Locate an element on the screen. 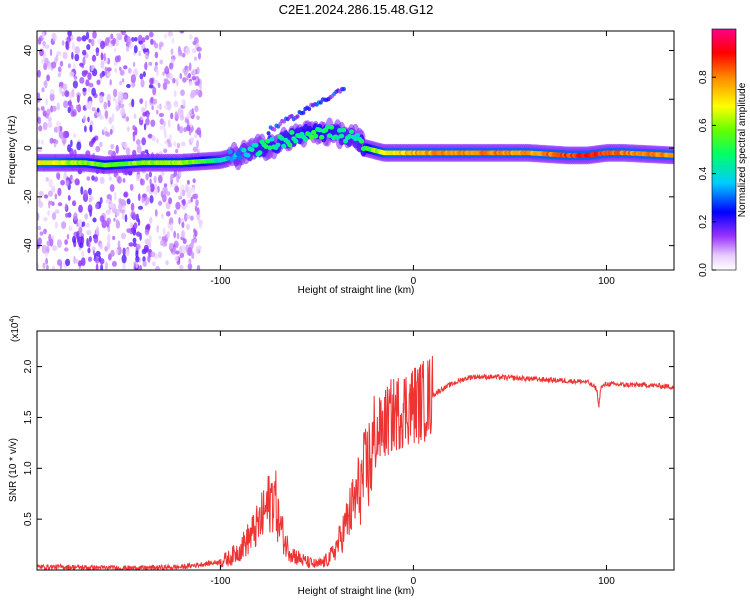 The width and height of the screenshot is (750, 600). x-tick-label: 0 is located at coordinates (414, 581).